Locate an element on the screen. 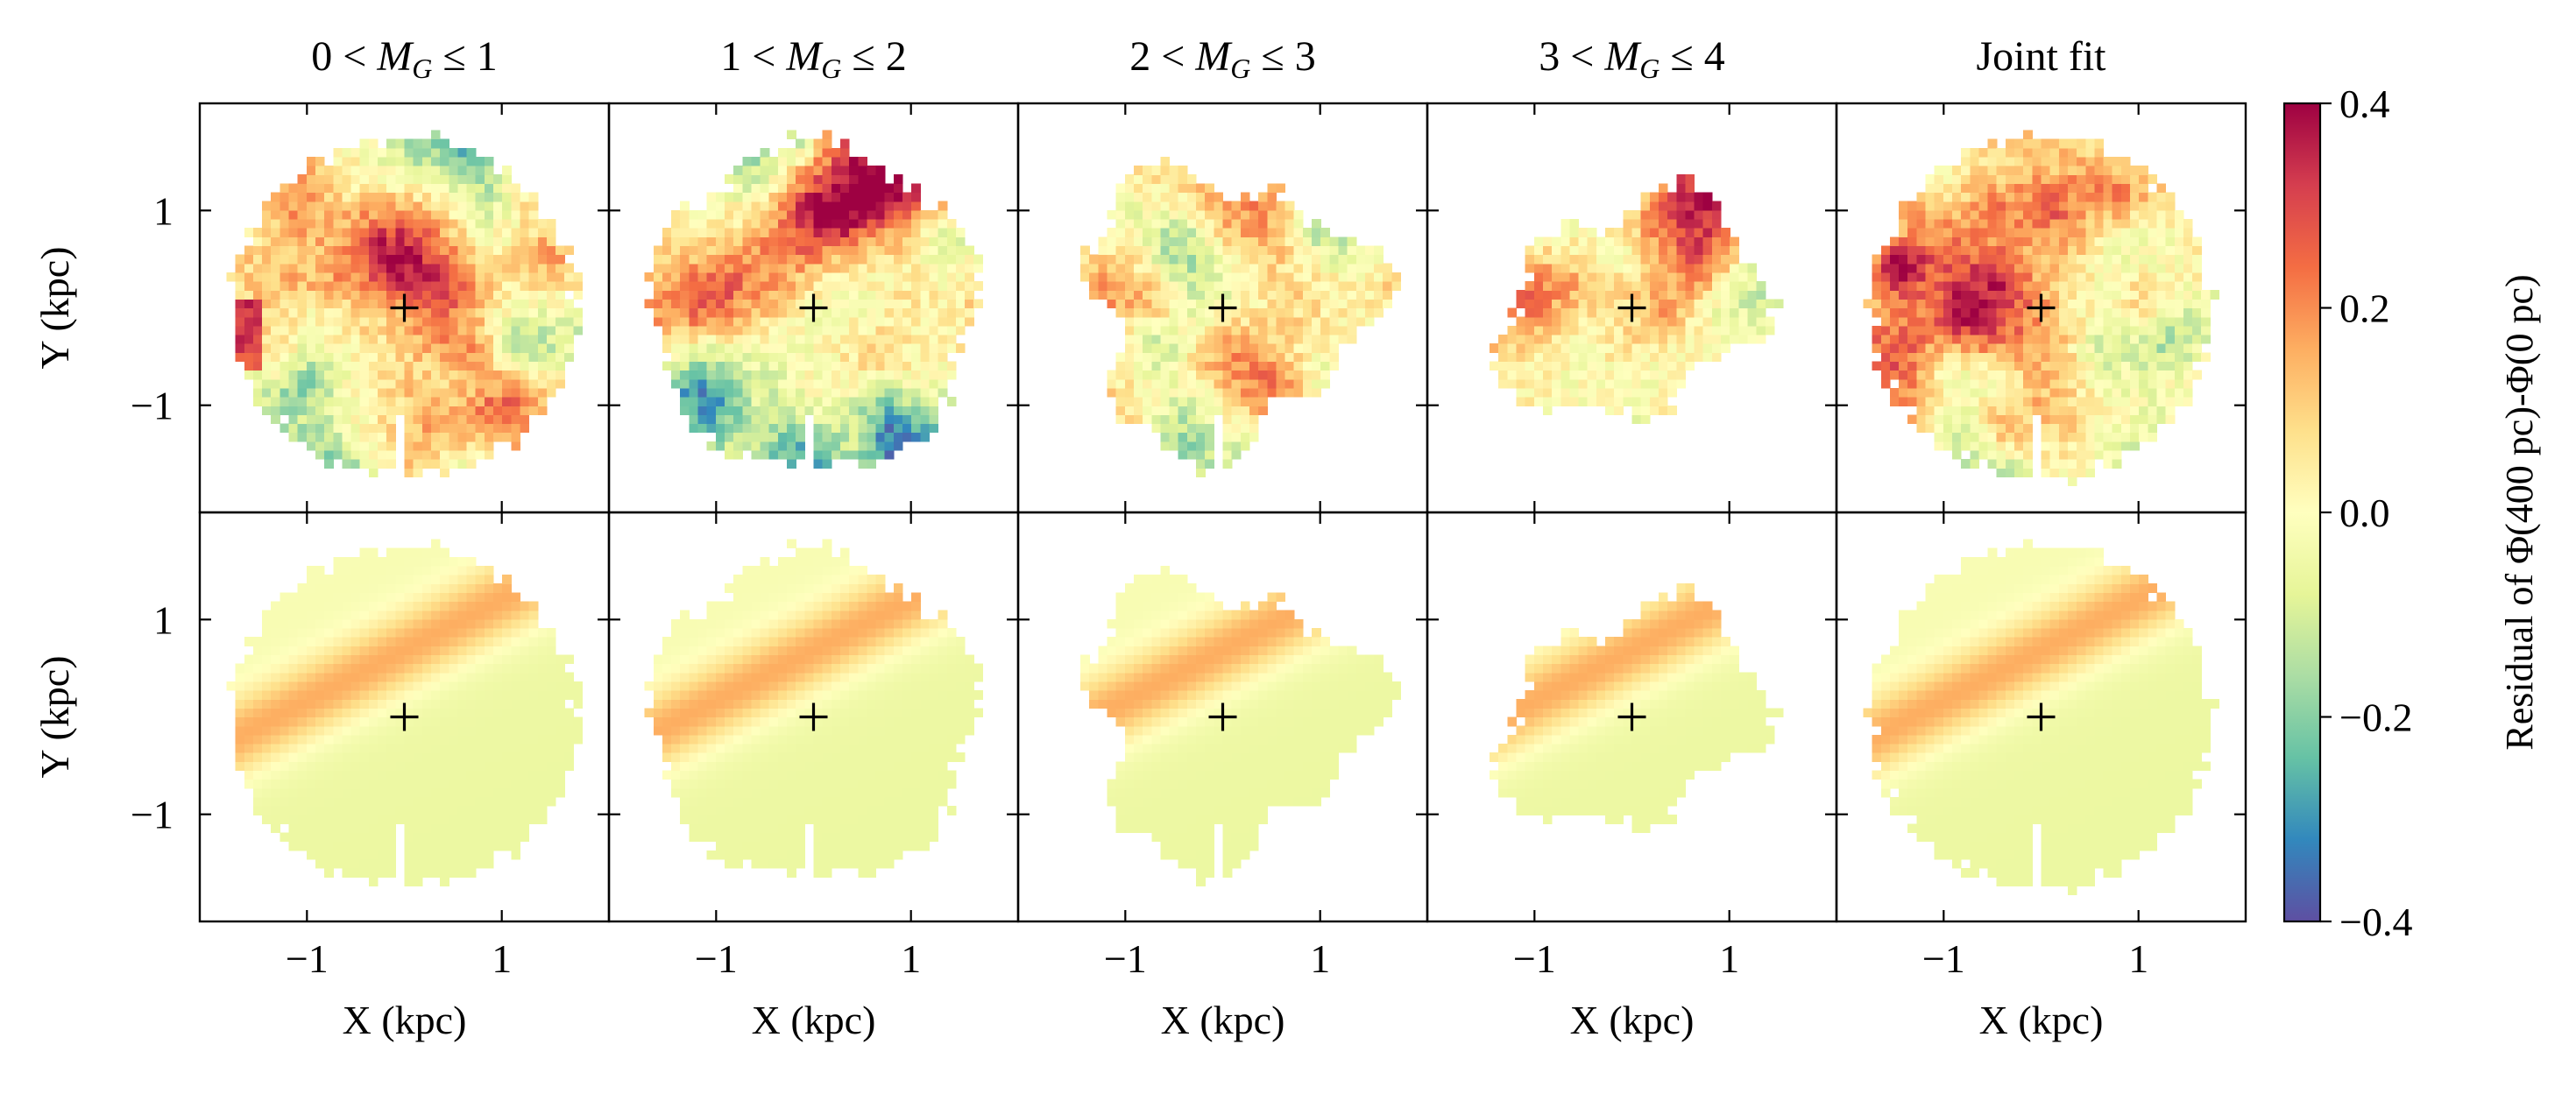 This screenshot has height=1094, width=2576. panel-model-1: −11Y (kpc)−1 1X (kpc) is located at coordinates (321, 776).